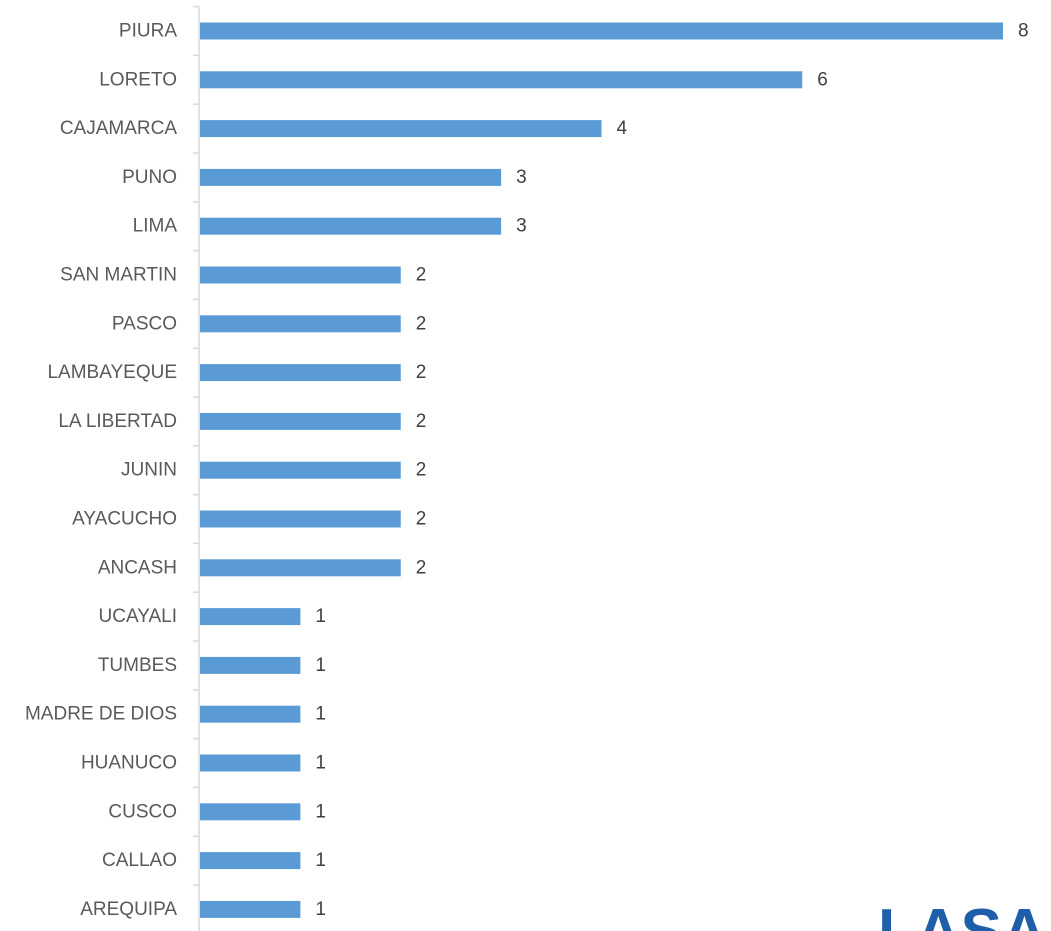 This screenshot has width=1051, height=931. What do you see at coordinates (128, 909) in the screenshot?
I see `category-label: AREQUIPA` at bounding box center [128, 909].